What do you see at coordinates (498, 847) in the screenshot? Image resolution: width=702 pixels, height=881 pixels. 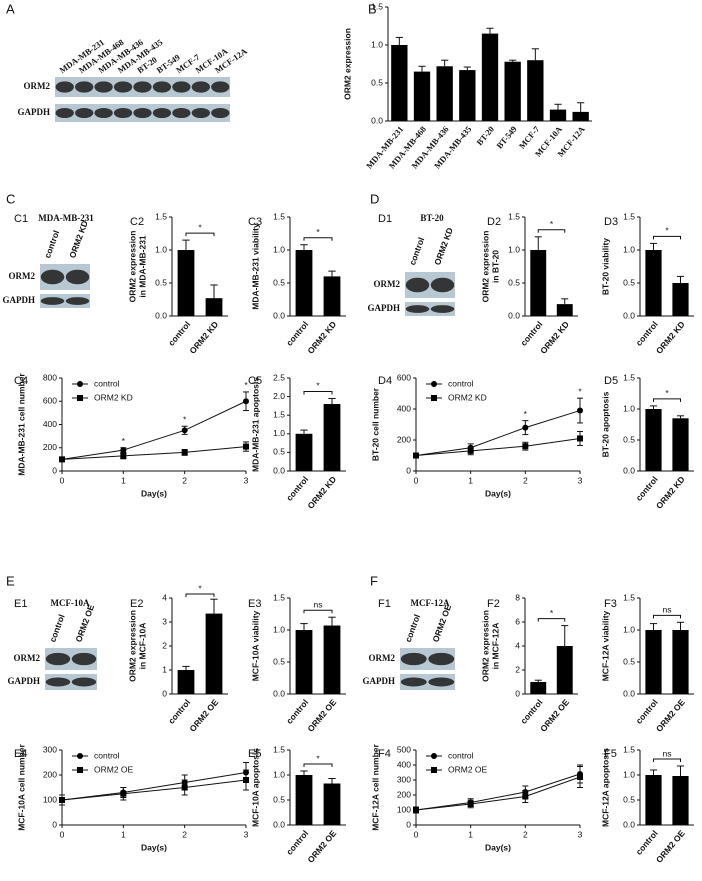 I see `x-axis-label: Day(s)` at bounding box center [498, 847].